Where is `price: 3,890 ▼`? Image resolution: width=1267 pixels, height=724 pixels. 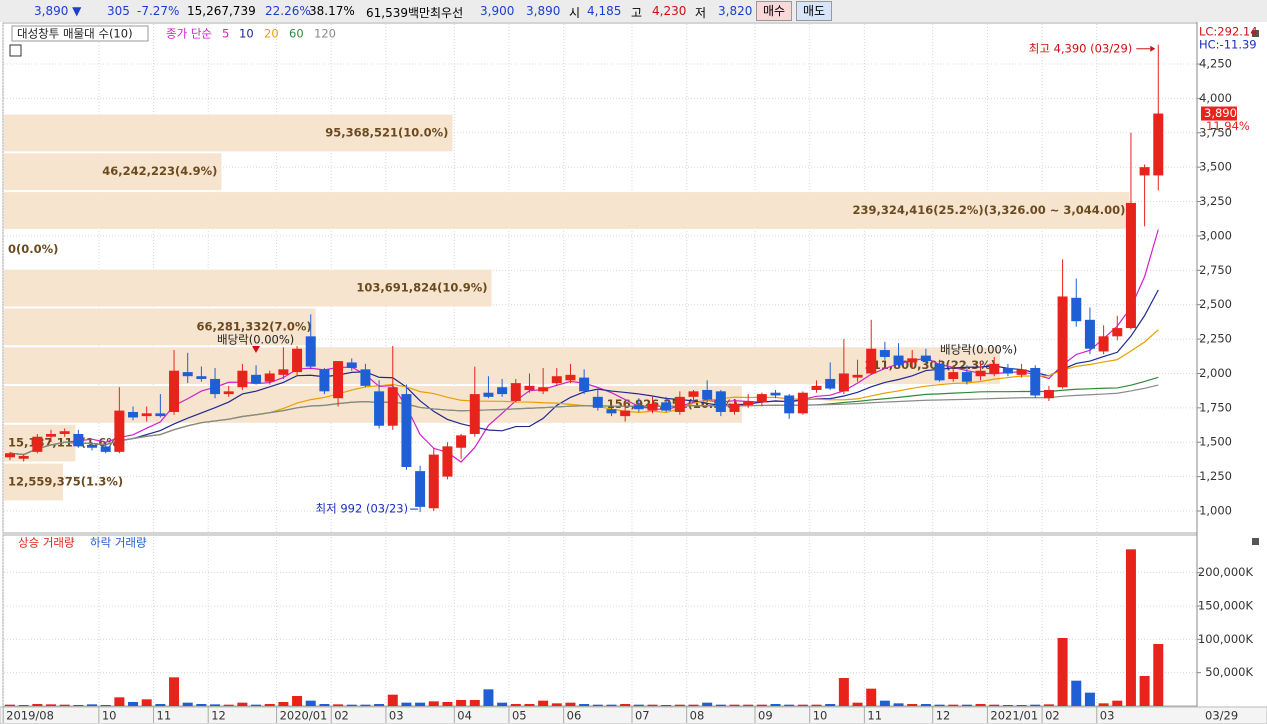
price: 3,890 ▼ is located at coordinates (58, 11).